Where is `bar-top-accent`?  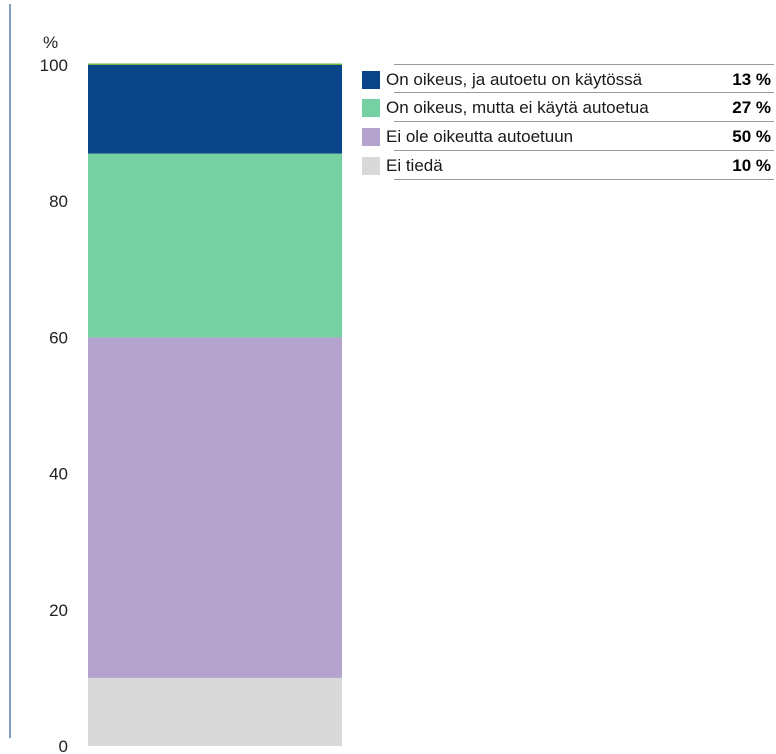
bar-top-accent is located at coordinates (215, 64).